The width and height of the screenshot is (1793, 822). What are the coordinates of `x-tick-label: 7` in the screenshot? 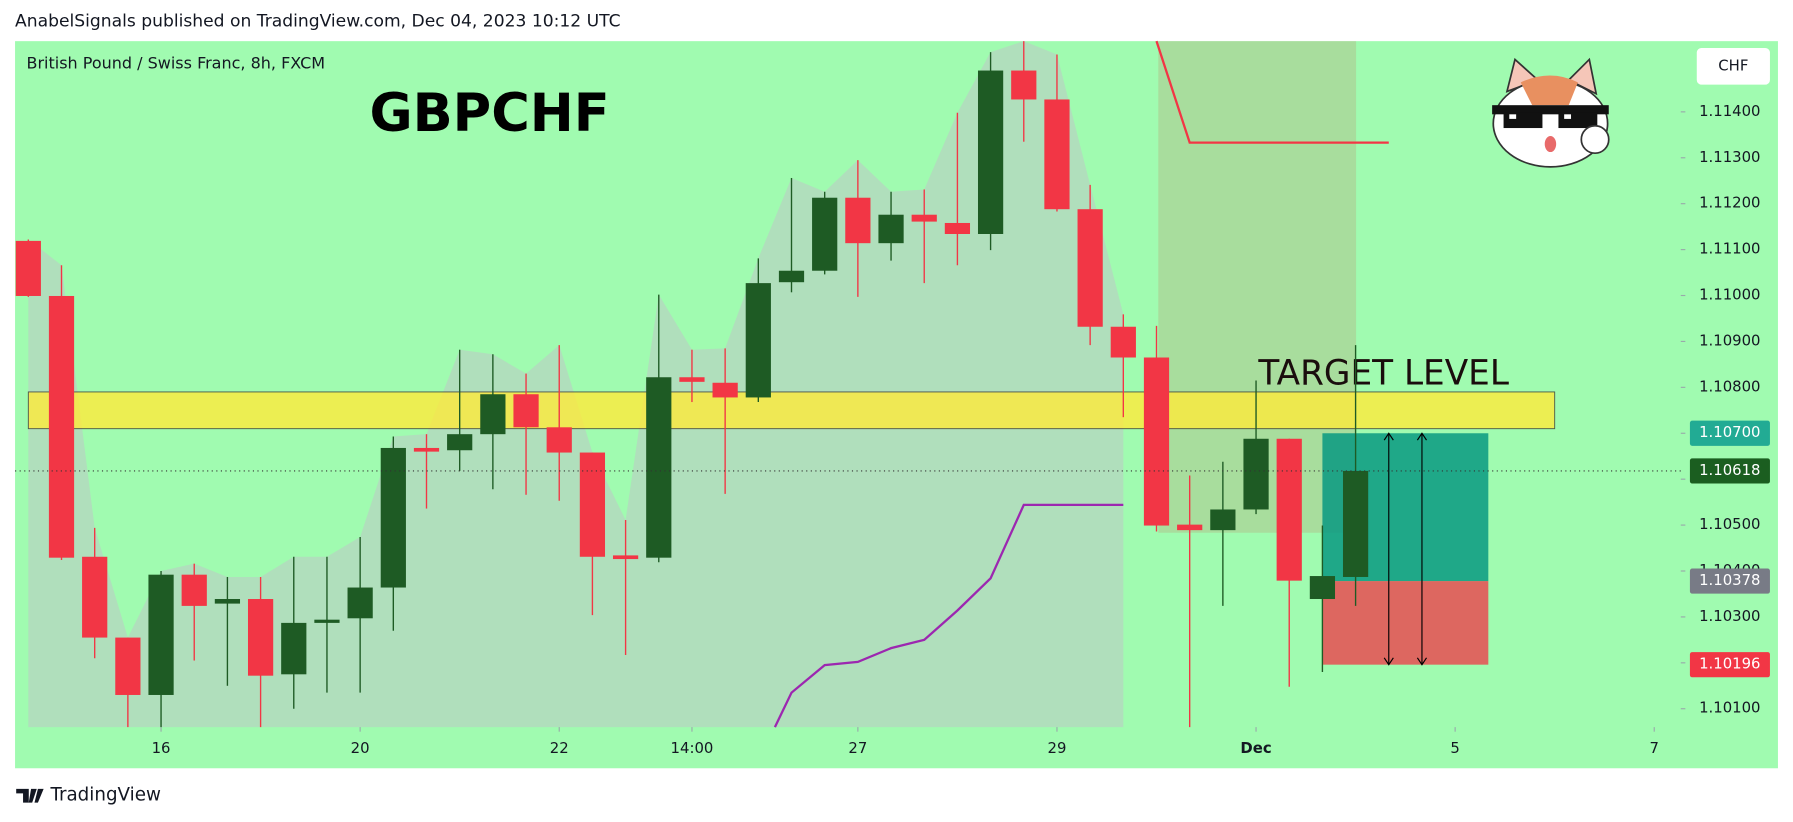 It's located at (1653, 748).